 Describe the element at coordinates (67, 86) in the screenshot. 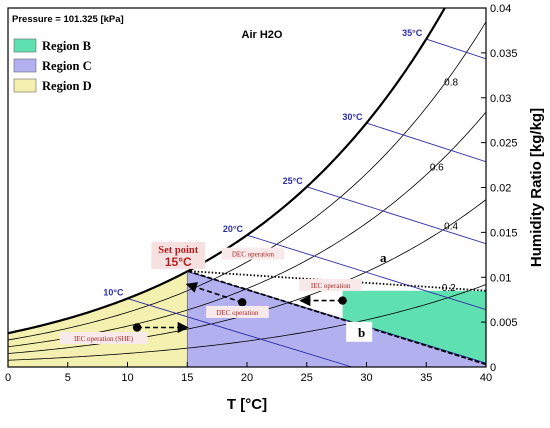

I see `legend-label-2: Region D` at that location.